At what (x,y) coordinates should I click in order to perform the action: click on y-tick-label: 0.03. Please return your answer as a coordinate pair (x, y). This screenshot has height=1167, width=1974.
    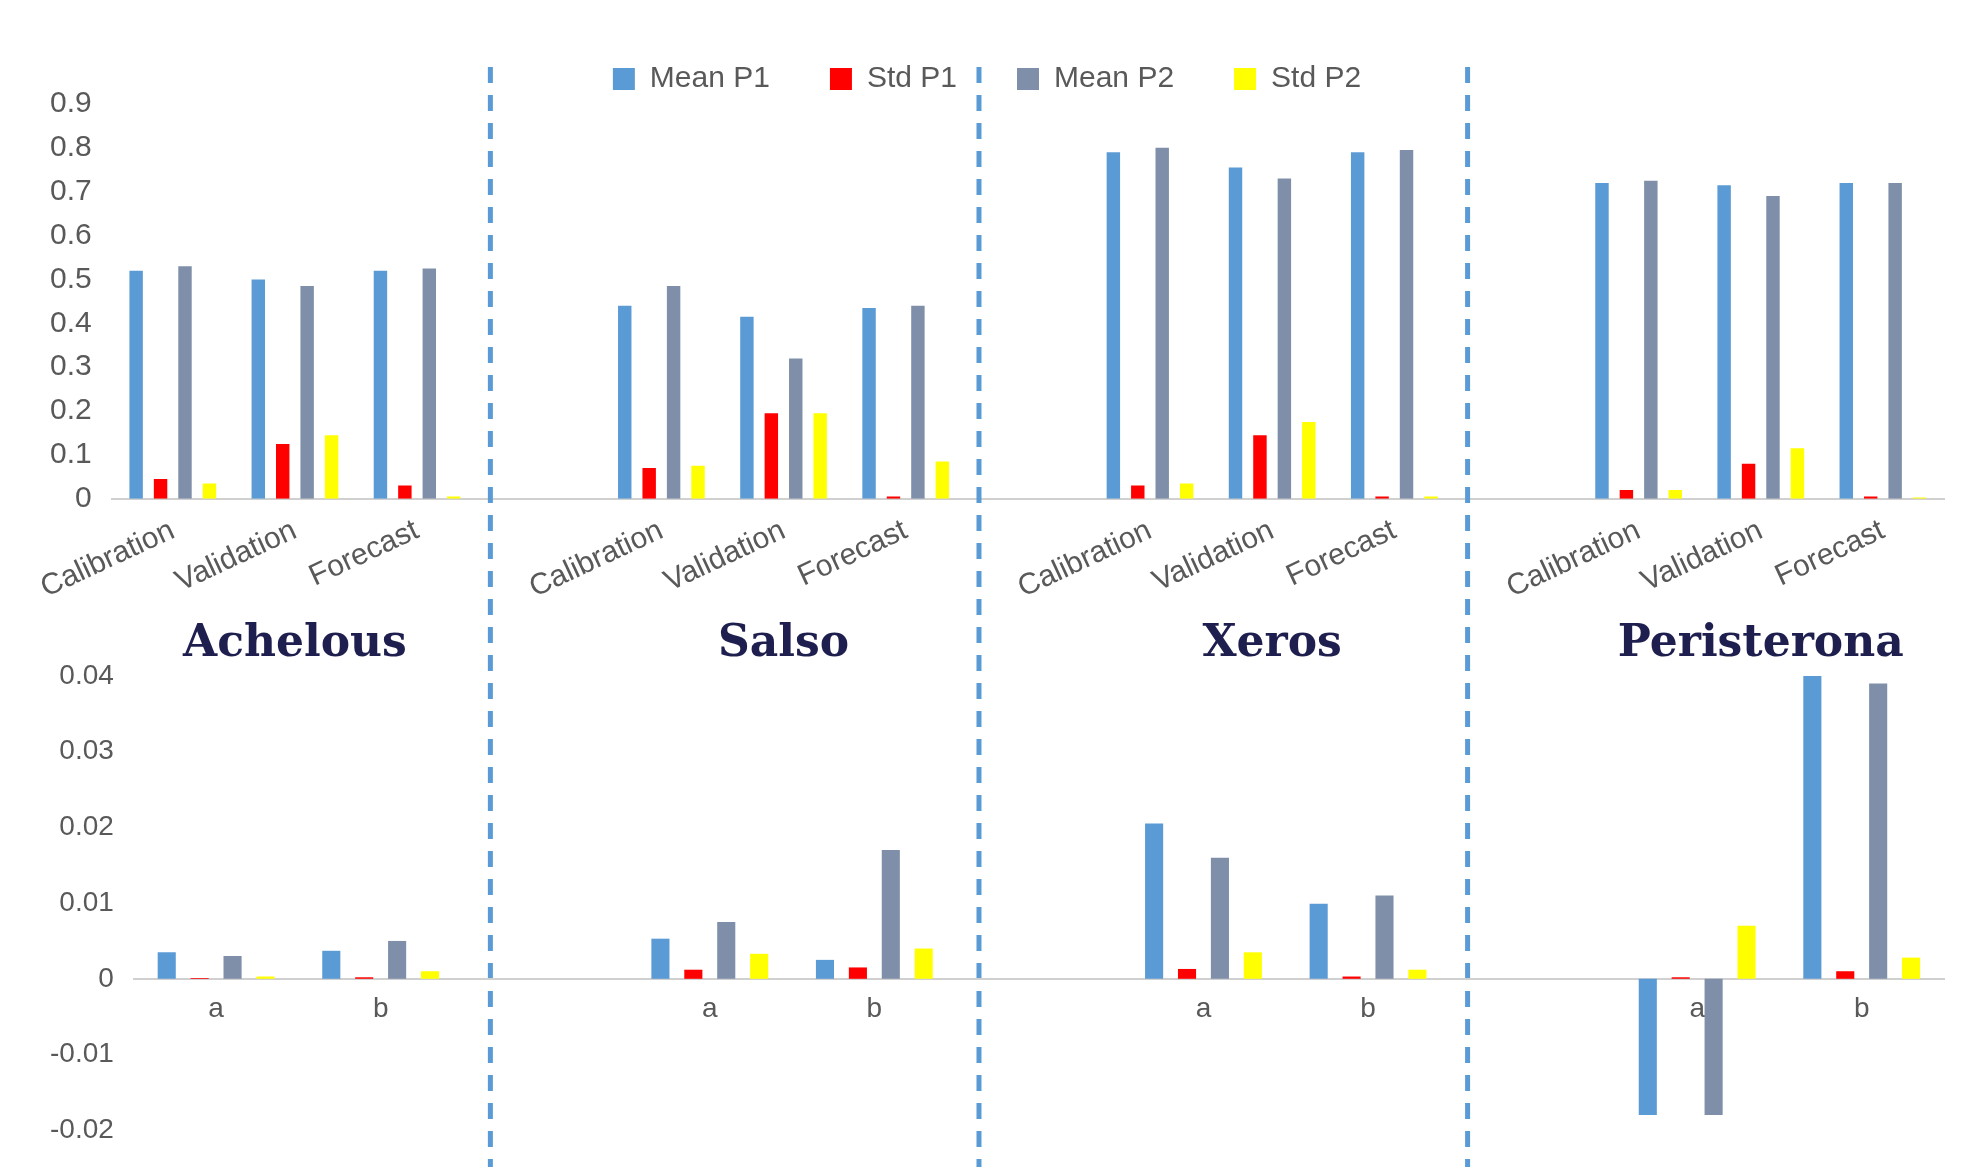
    Looking at the image, I should click on (86, 750).